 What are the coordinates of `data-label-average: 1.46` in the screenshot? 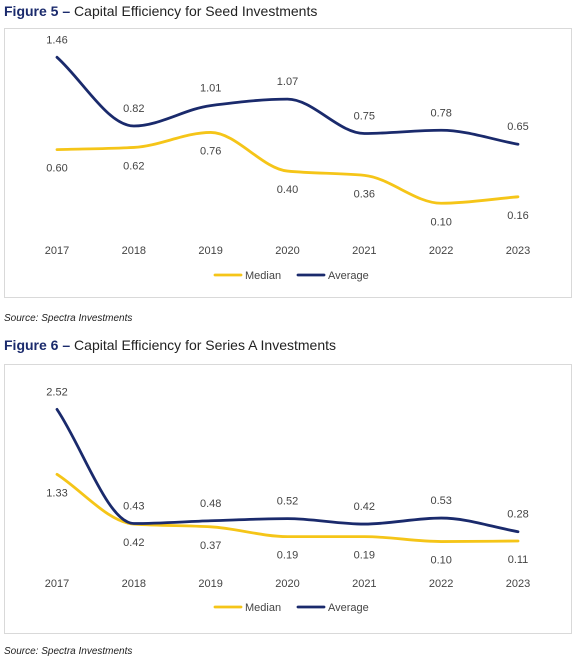 It's located at (56, 40).